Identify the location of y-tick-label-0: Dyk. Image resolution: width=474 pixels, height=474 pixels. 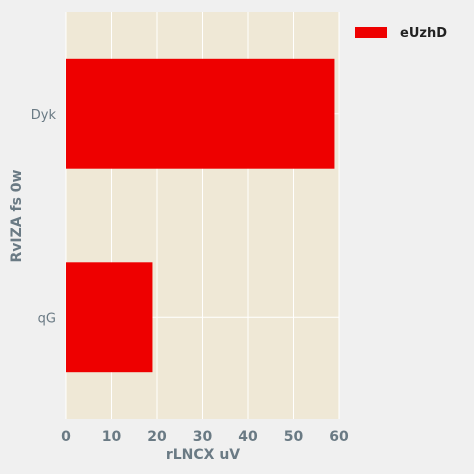
(44, 115).